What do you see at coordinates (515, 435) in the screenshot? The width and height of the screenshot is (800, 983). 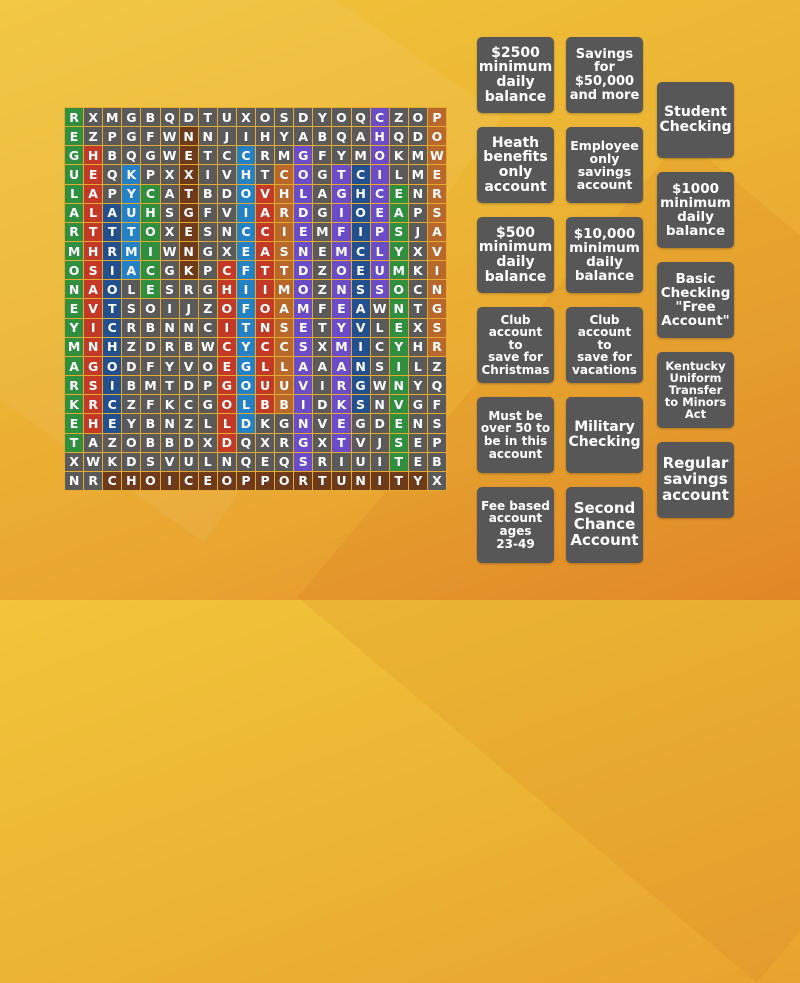 I see `answer-tile: Must be over 50 to be in this account` at bounding box center [515, 435].